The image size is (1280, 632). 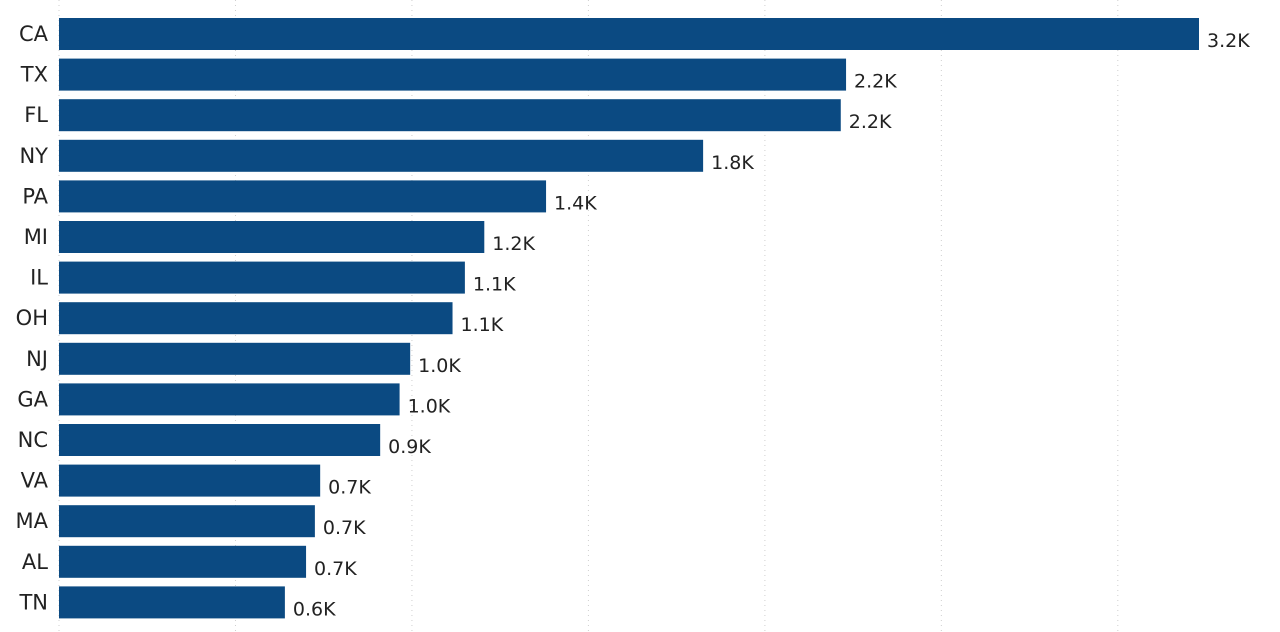 What do you see at coordinates (32, 521) in the screenshot?
I see `category-label-ma: MA` at bounding box center [32, 521].